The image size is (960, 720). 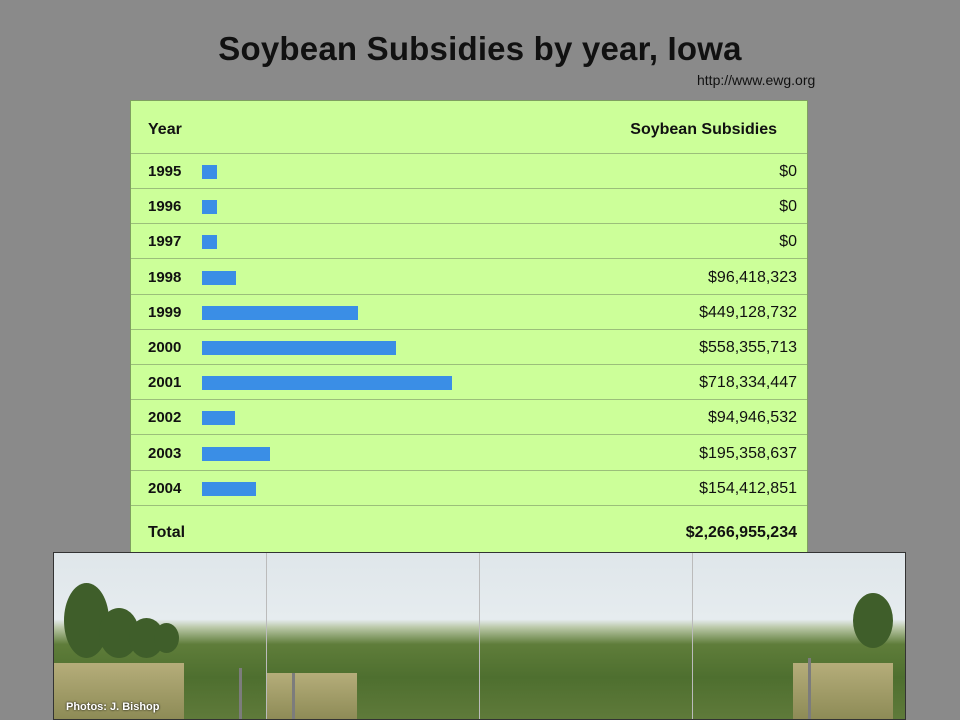 I want to click on row-year: 2001, so click(x=165, y=383).